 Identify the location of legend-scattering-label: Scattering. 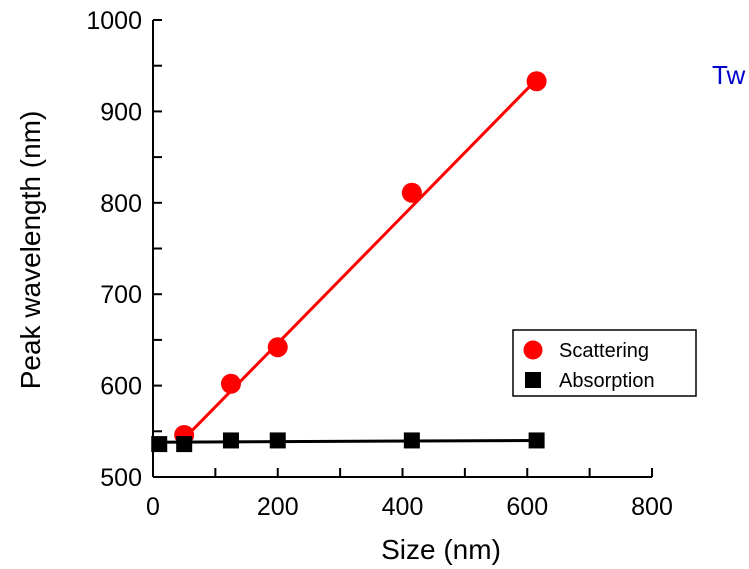
(604, 351).